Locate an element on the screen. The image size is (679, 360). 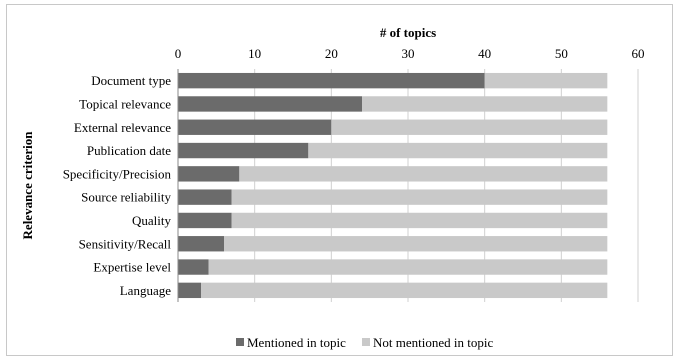
category-label: Language is located at coordinates (145, 290).